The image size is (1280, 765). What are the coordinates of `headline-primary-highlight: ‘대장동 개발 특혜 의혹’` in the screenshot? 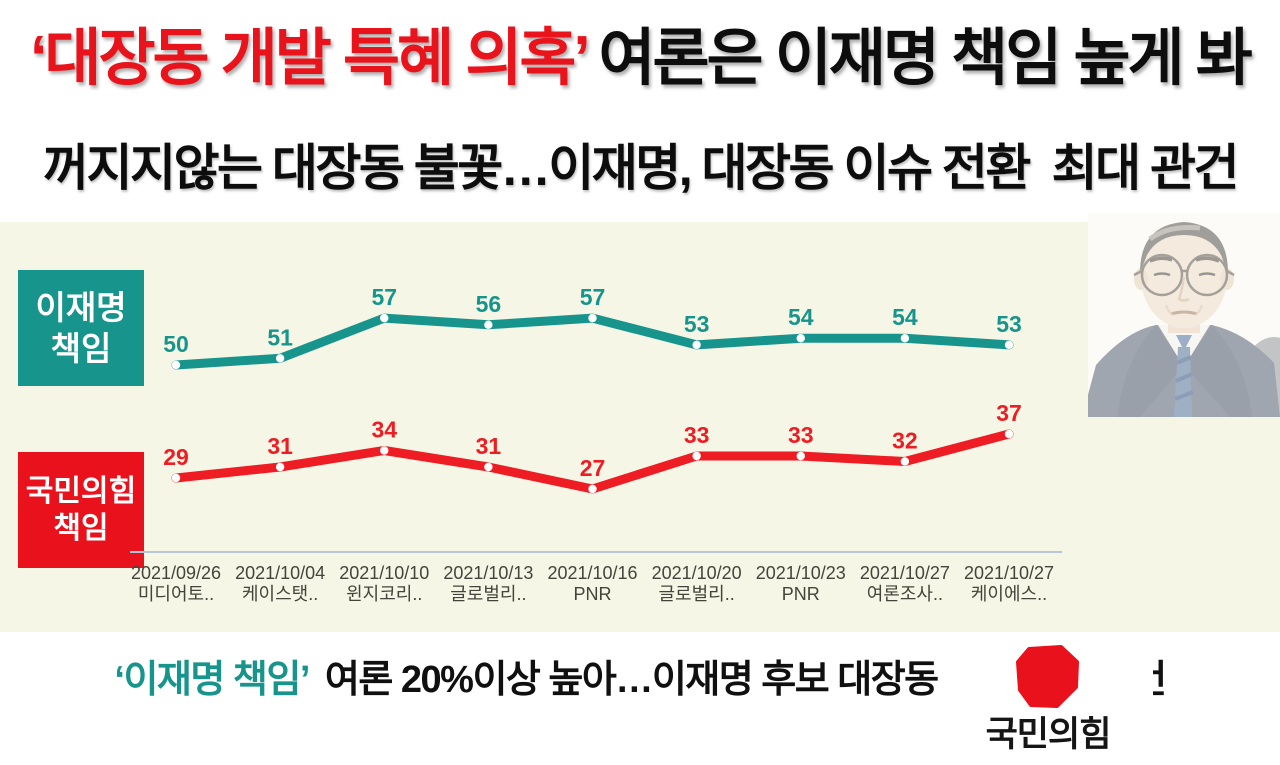 It's located at (309, 58).